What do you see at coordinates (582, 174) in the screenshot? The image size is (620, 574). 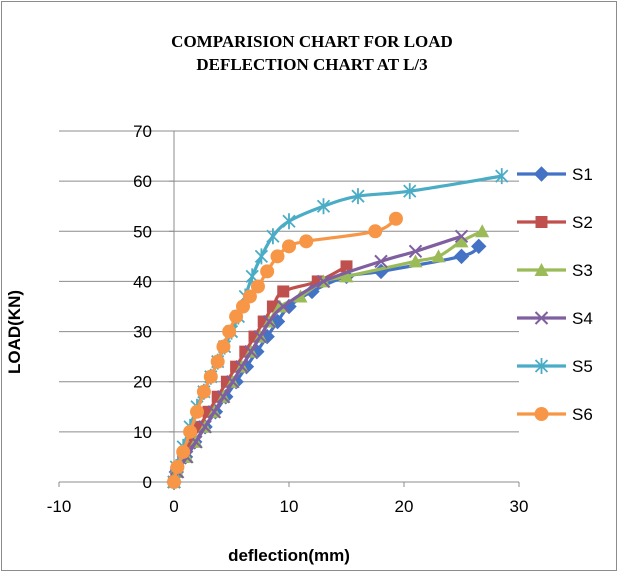 I see `legend-label: S1` at bounding box center [582, 174].